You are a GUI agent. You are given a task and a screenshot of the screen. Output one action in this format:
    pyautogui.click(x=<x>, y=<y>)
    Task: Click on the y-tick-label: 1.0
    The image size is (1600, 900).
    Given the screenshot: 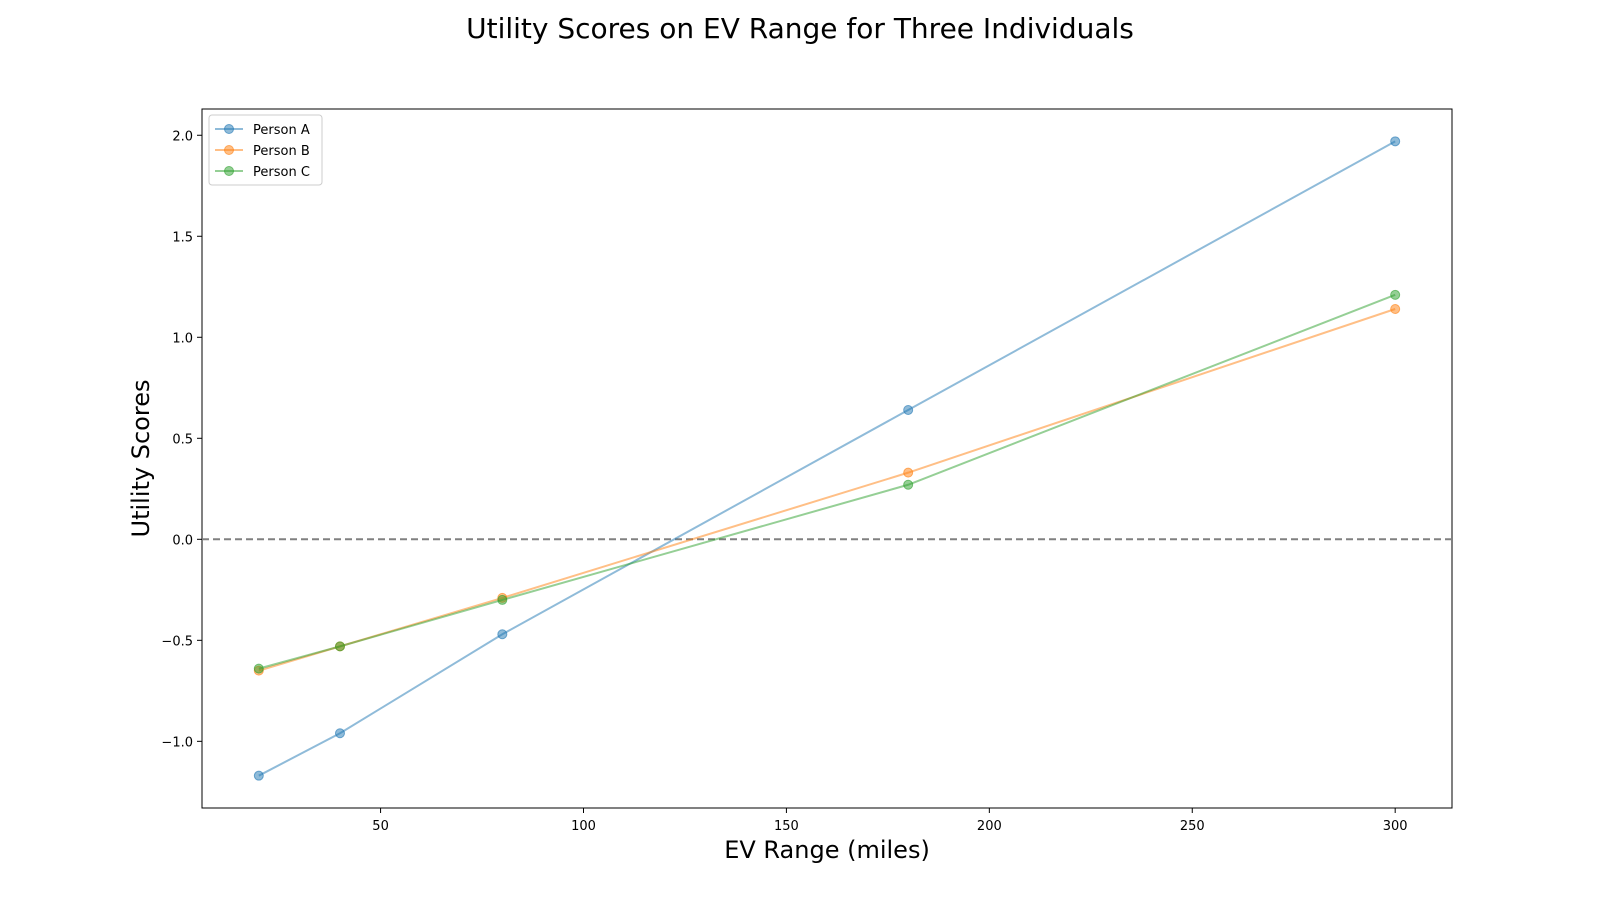 What is the action you would take?
    pyautogui.click(x=182, y=338)
    